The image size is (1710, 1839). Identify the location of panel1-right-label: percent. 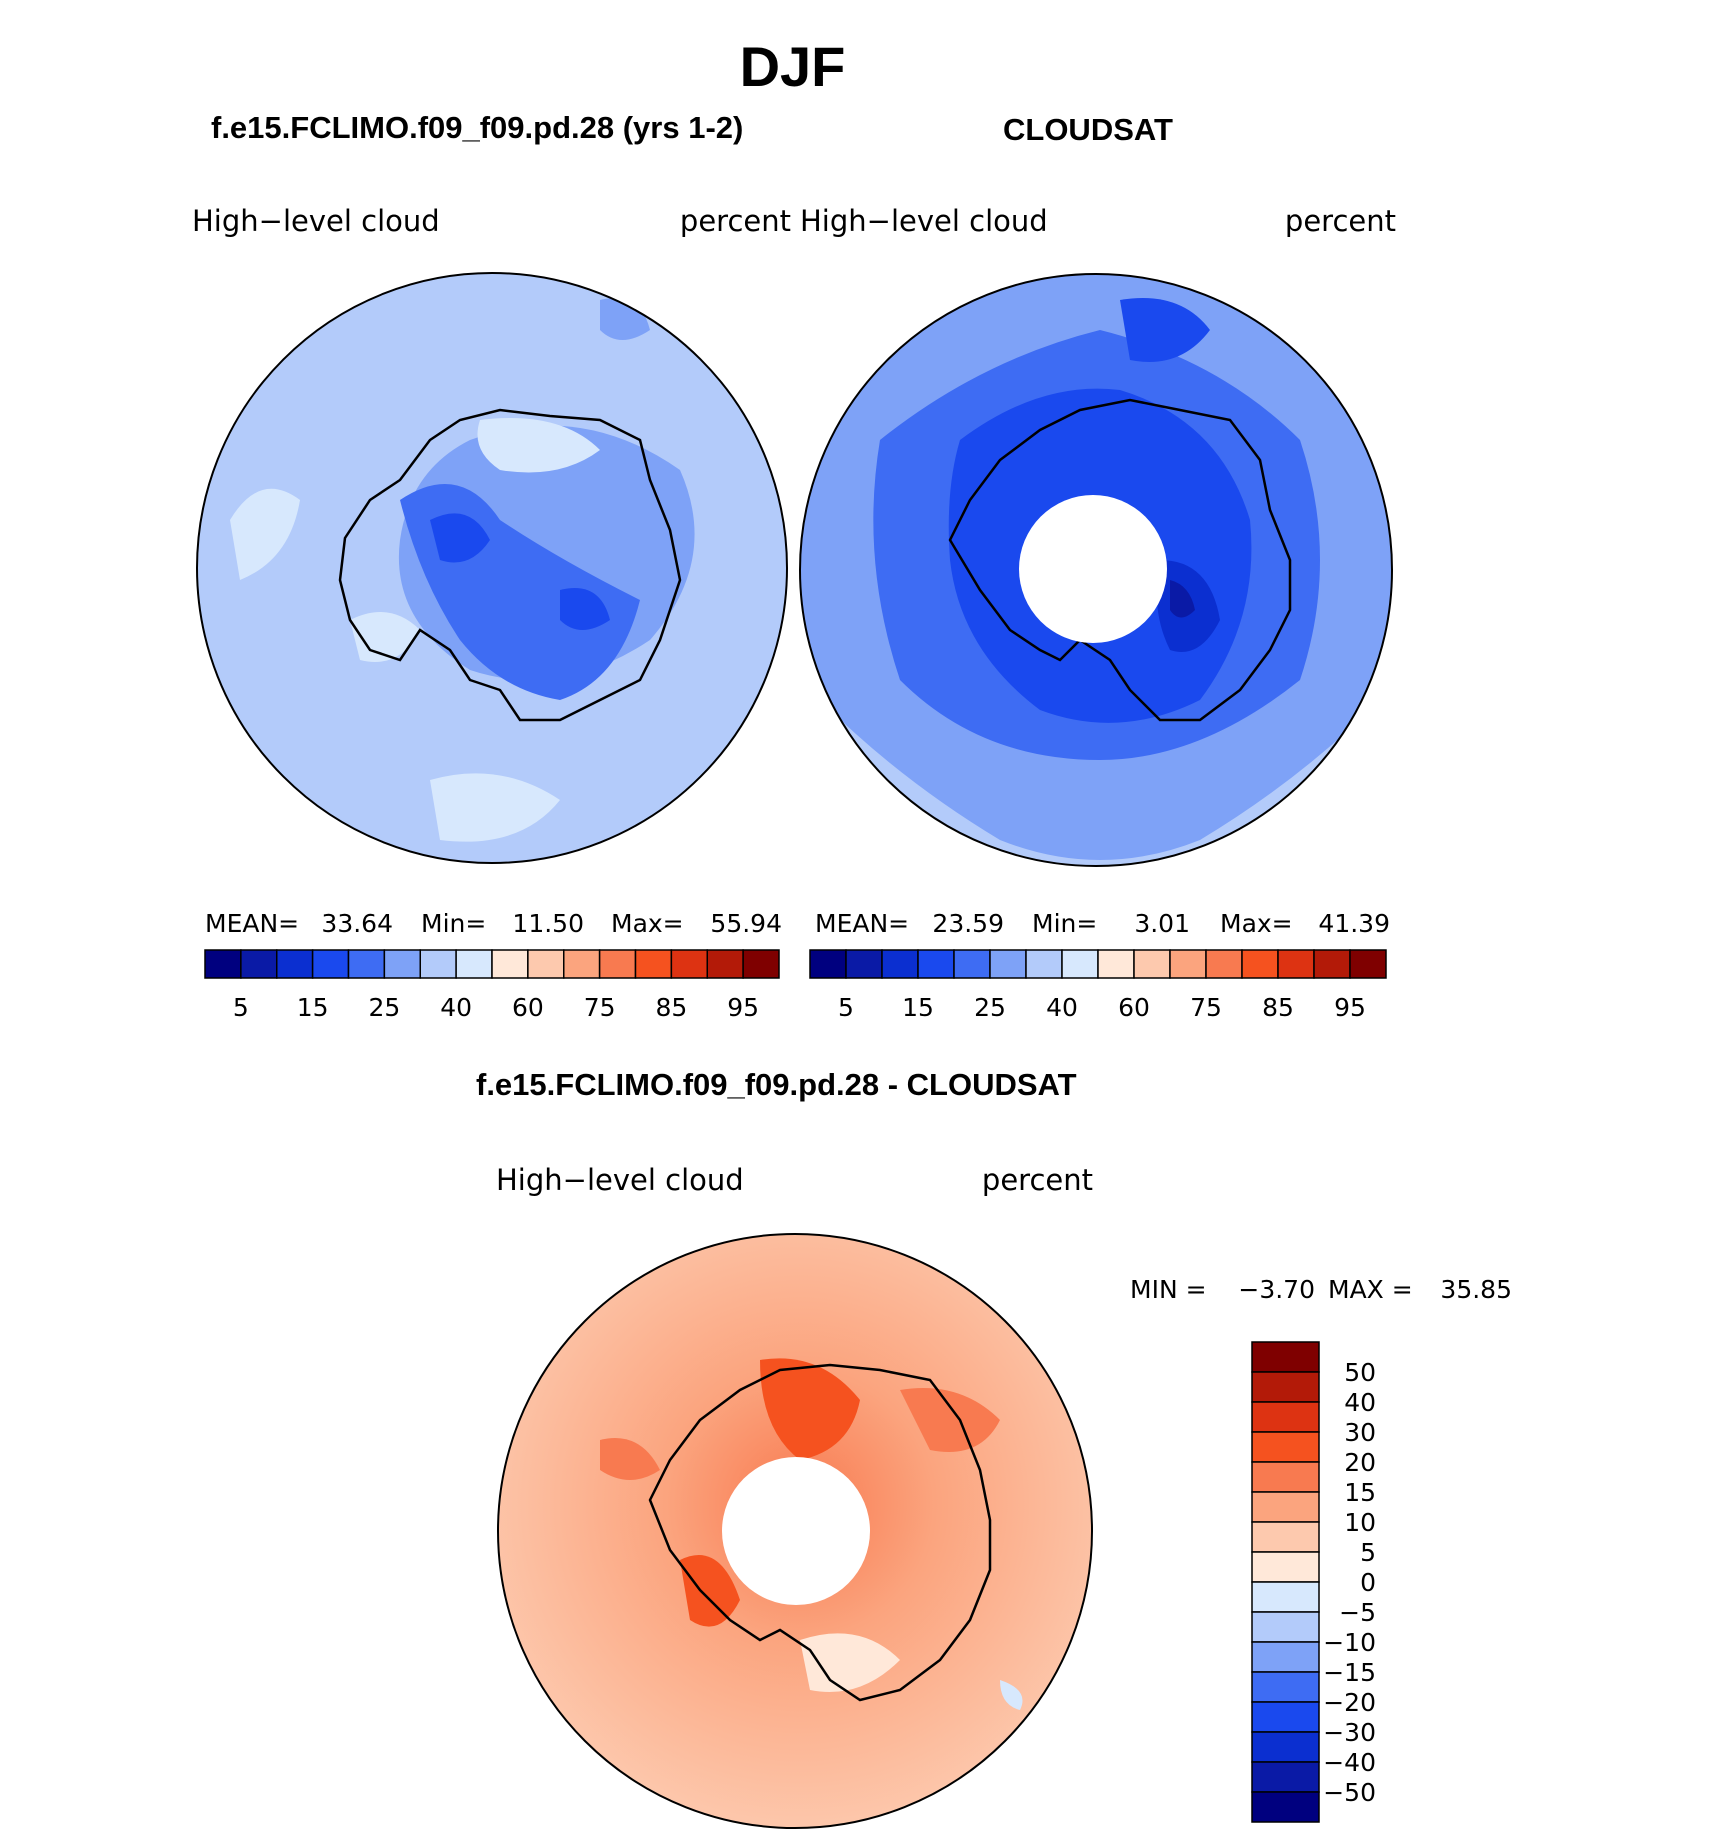
(735, 221).